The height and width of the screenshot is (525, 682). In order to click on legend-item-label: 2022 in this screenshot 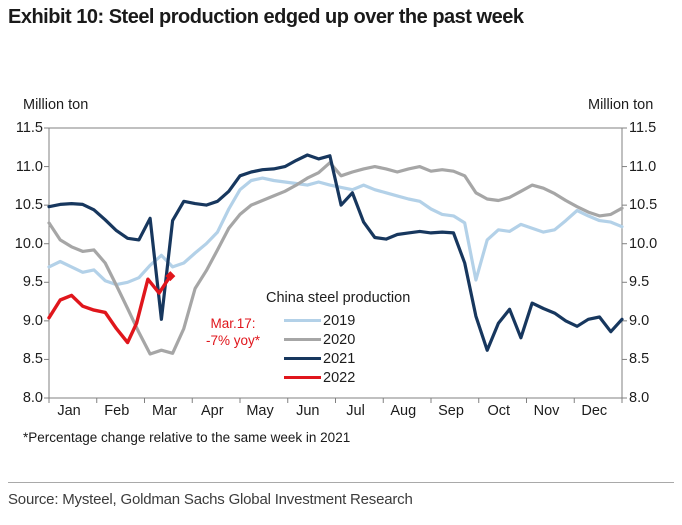, I will do `click(339, 377)`.